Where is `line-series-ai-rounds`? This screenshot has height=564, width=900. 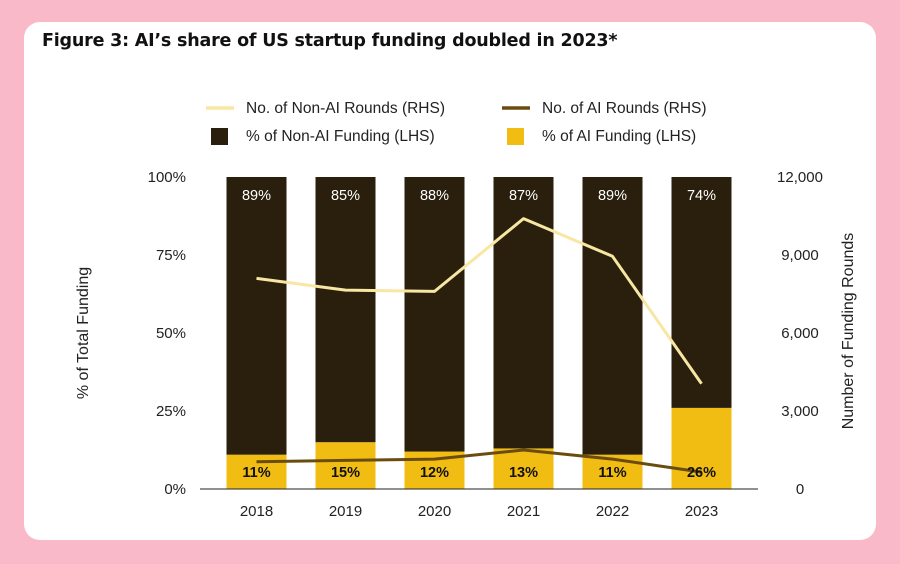
line-series-ai-rounds is located at coordinates (479, 461).